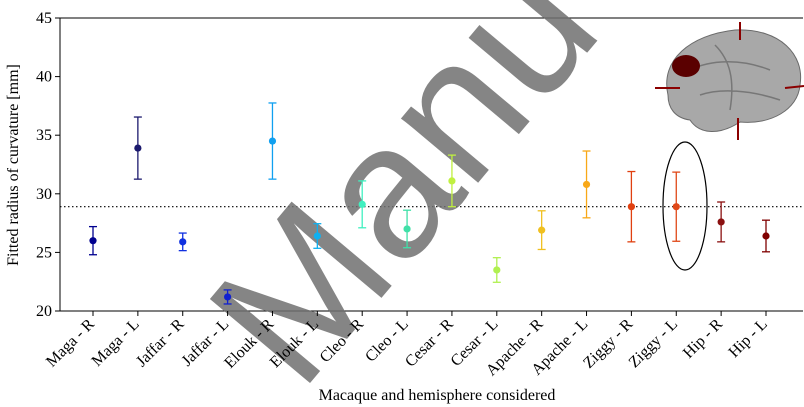  What do you see at coordinates (608, 344) in the screenshot?
I see `x-tick-label: Ziggy - R` at bounding box center [608, 344].